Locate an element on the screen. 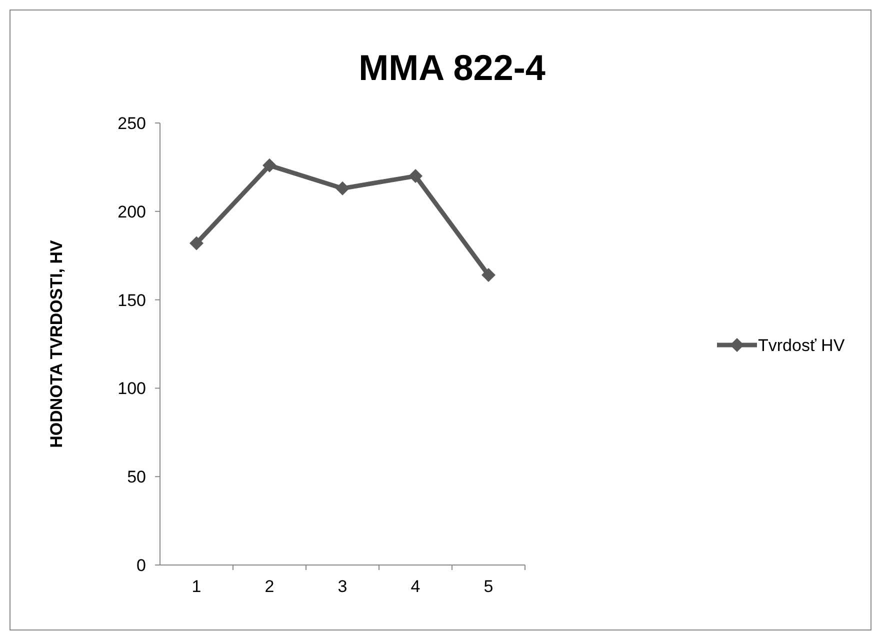 This screenshot has width=881, height=640. y-tick-label: 200 is located at coordinates (132, 212).